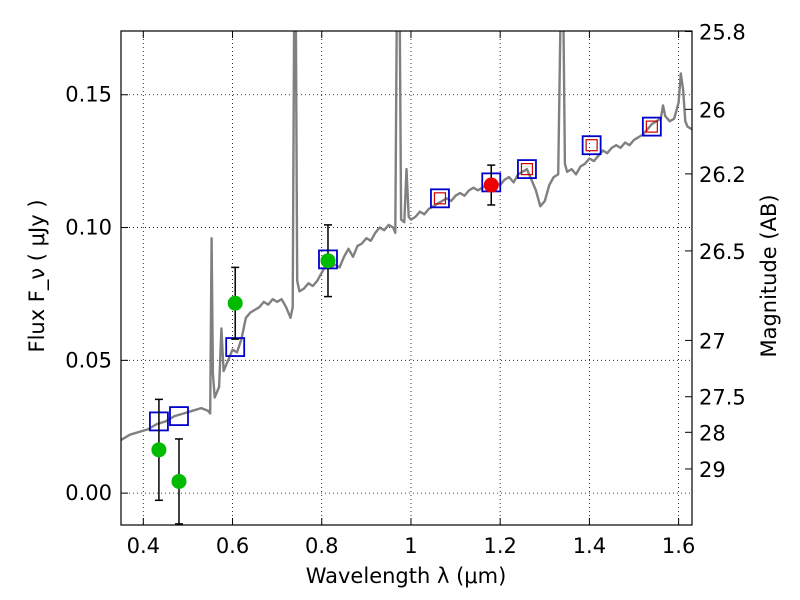 This screenshot has width=800, height=600. I want to click on x-tick-label: 1.6, so click(678, 546).